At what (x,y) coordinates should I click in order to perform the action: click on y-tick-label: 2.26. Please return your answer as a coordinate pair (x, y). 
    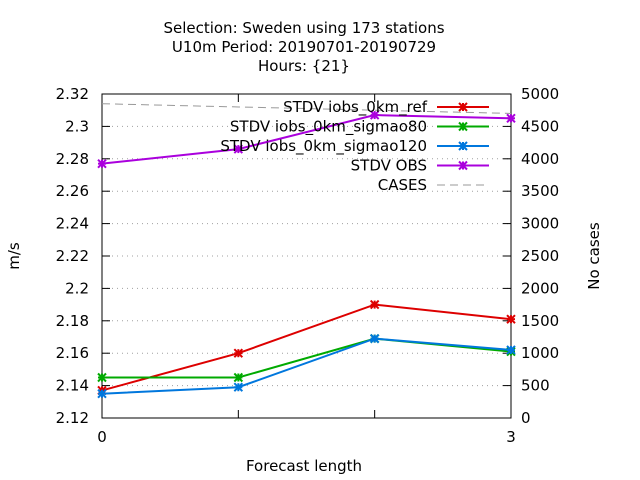
    Looking at the image, I should click on (72, 191).